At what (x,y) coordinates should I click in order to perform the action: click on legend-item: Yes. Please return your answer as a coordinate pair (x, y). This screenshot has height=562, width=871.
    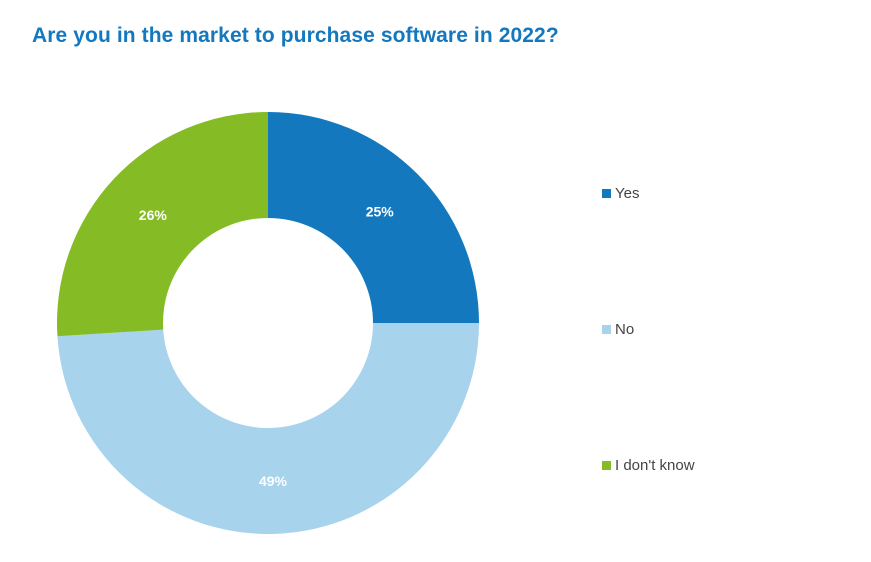
    Looking at the image, I should click on (620, 193).